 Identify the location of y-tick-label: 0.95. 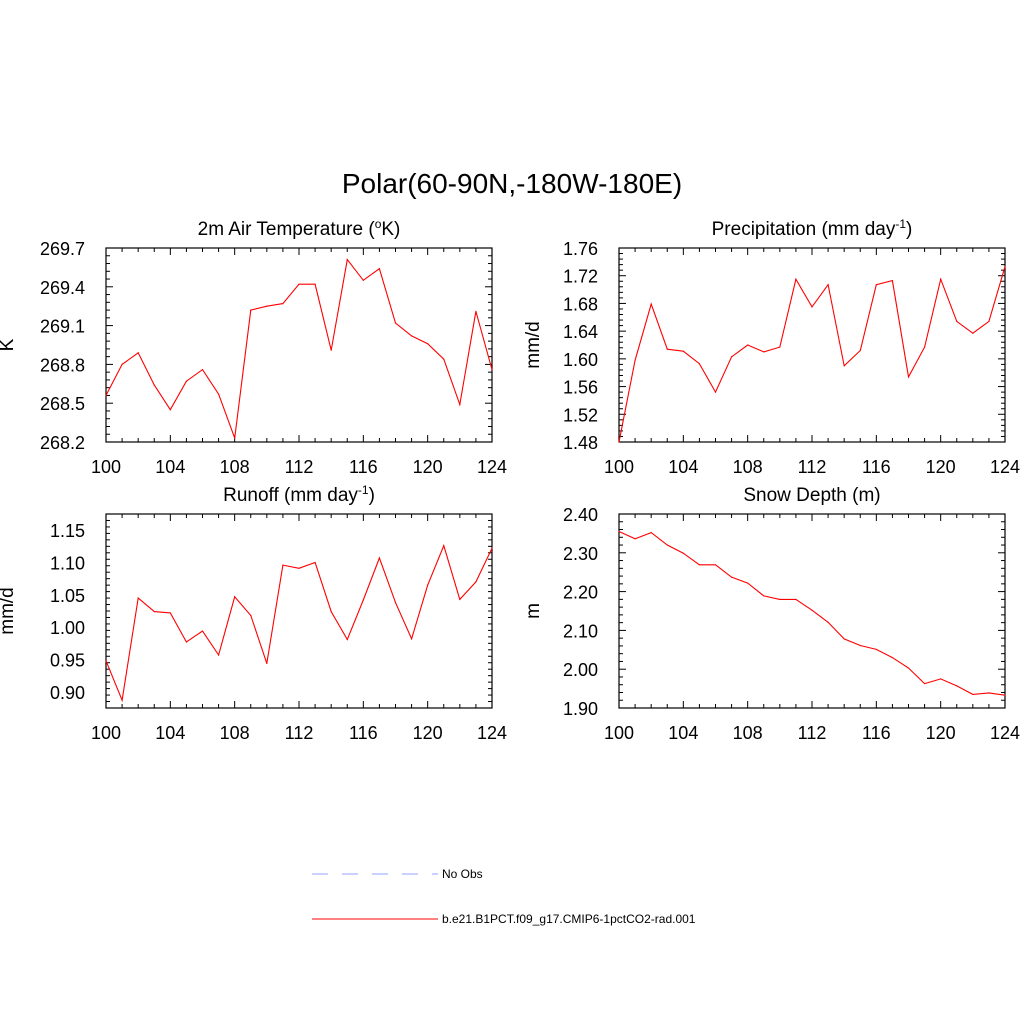
(67, 661).